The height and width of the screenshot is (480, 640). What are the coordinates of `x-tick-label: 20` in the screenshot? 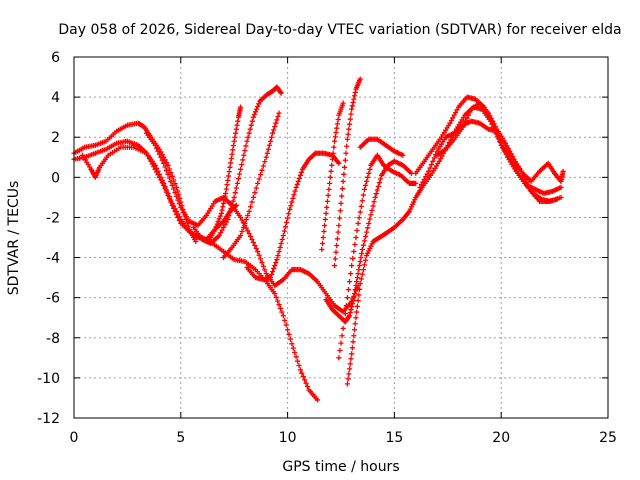 It's located at (501, 438).